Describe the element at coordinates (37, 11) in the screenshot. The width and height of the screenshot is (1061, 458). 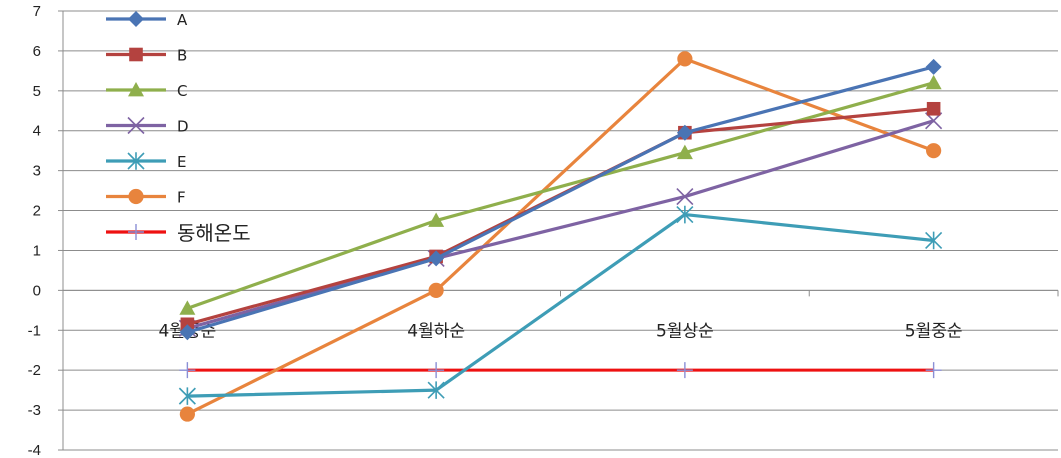
I see `y-tick-label: 7` at that location.